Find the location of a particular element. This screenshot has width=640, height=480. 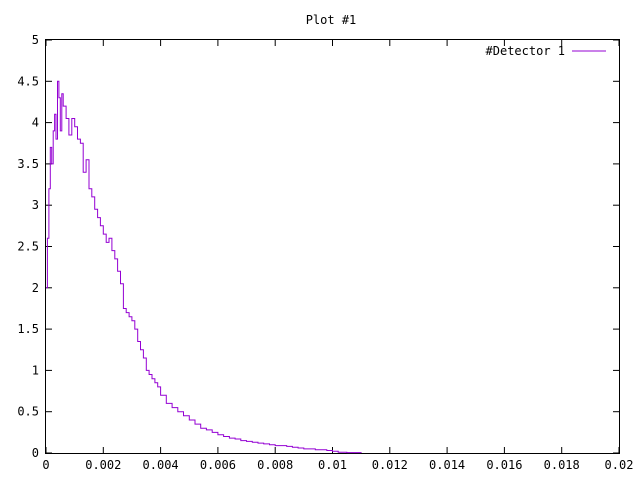

x-tick-label: 0.002 is located at coordinates (103, 465).